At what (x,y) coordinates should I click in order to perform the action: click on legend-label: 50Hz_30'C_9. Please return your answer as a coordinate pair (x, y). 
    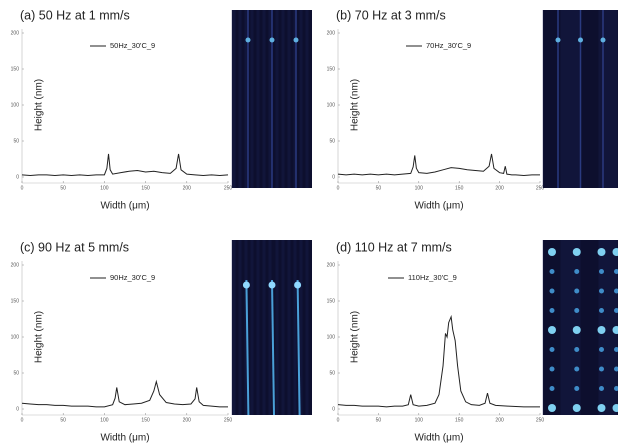
    Looking at the image, I should click on (132, 45).